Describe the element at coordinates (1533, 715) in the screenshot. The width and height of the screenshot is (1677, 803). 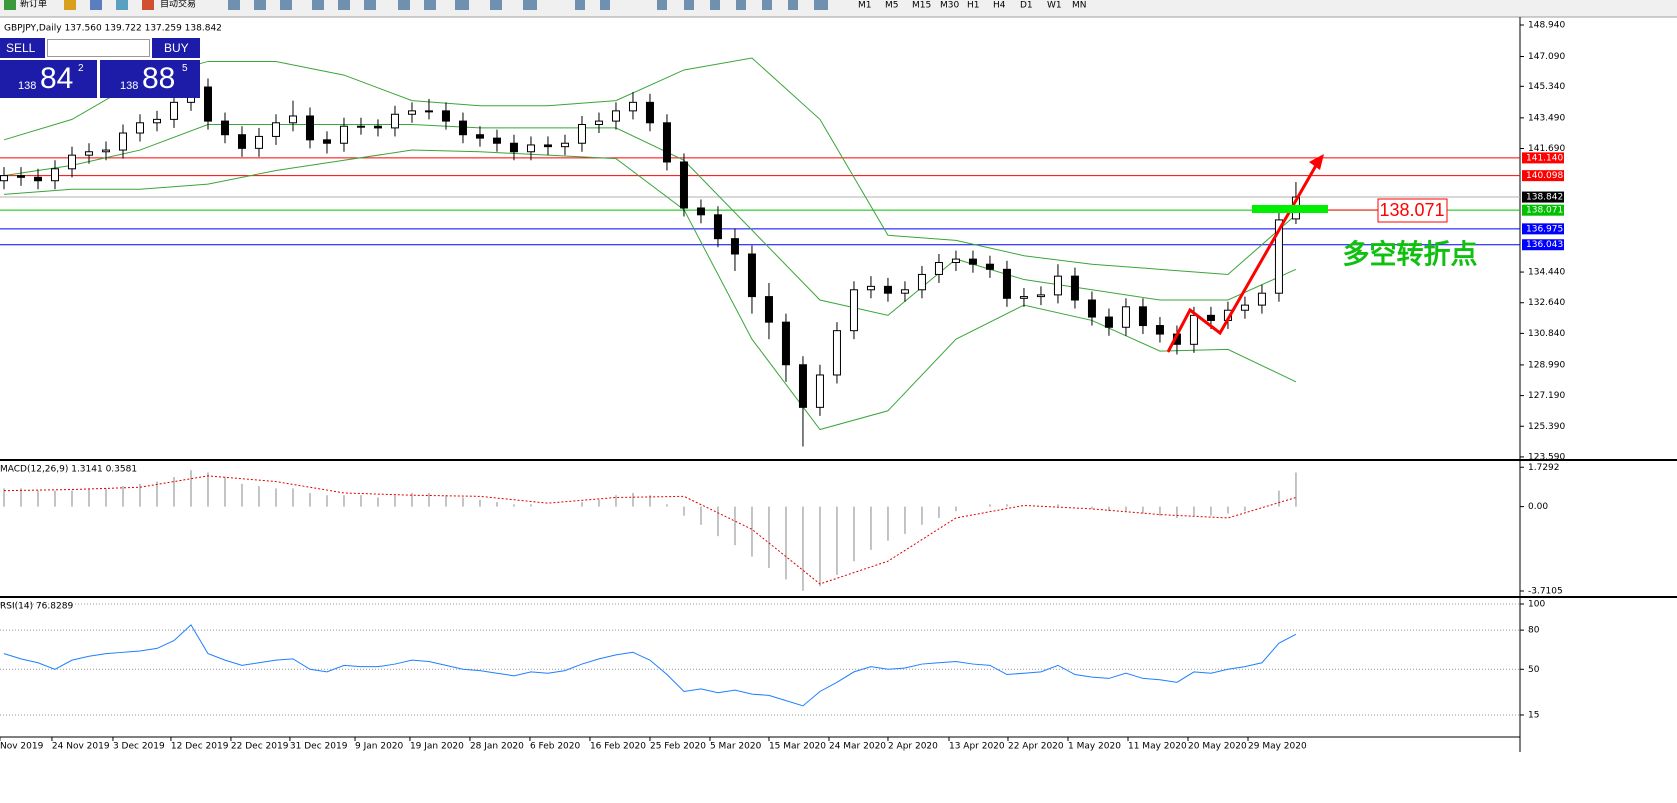
I see `y-tick-label: 15` at that location.